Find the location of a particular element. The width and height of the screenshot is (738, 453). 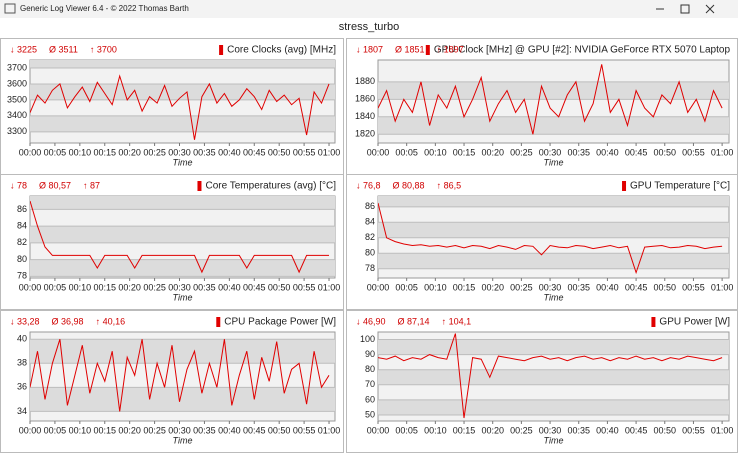

stat-label: ↑ 87 is located at coordinates (91, 185).